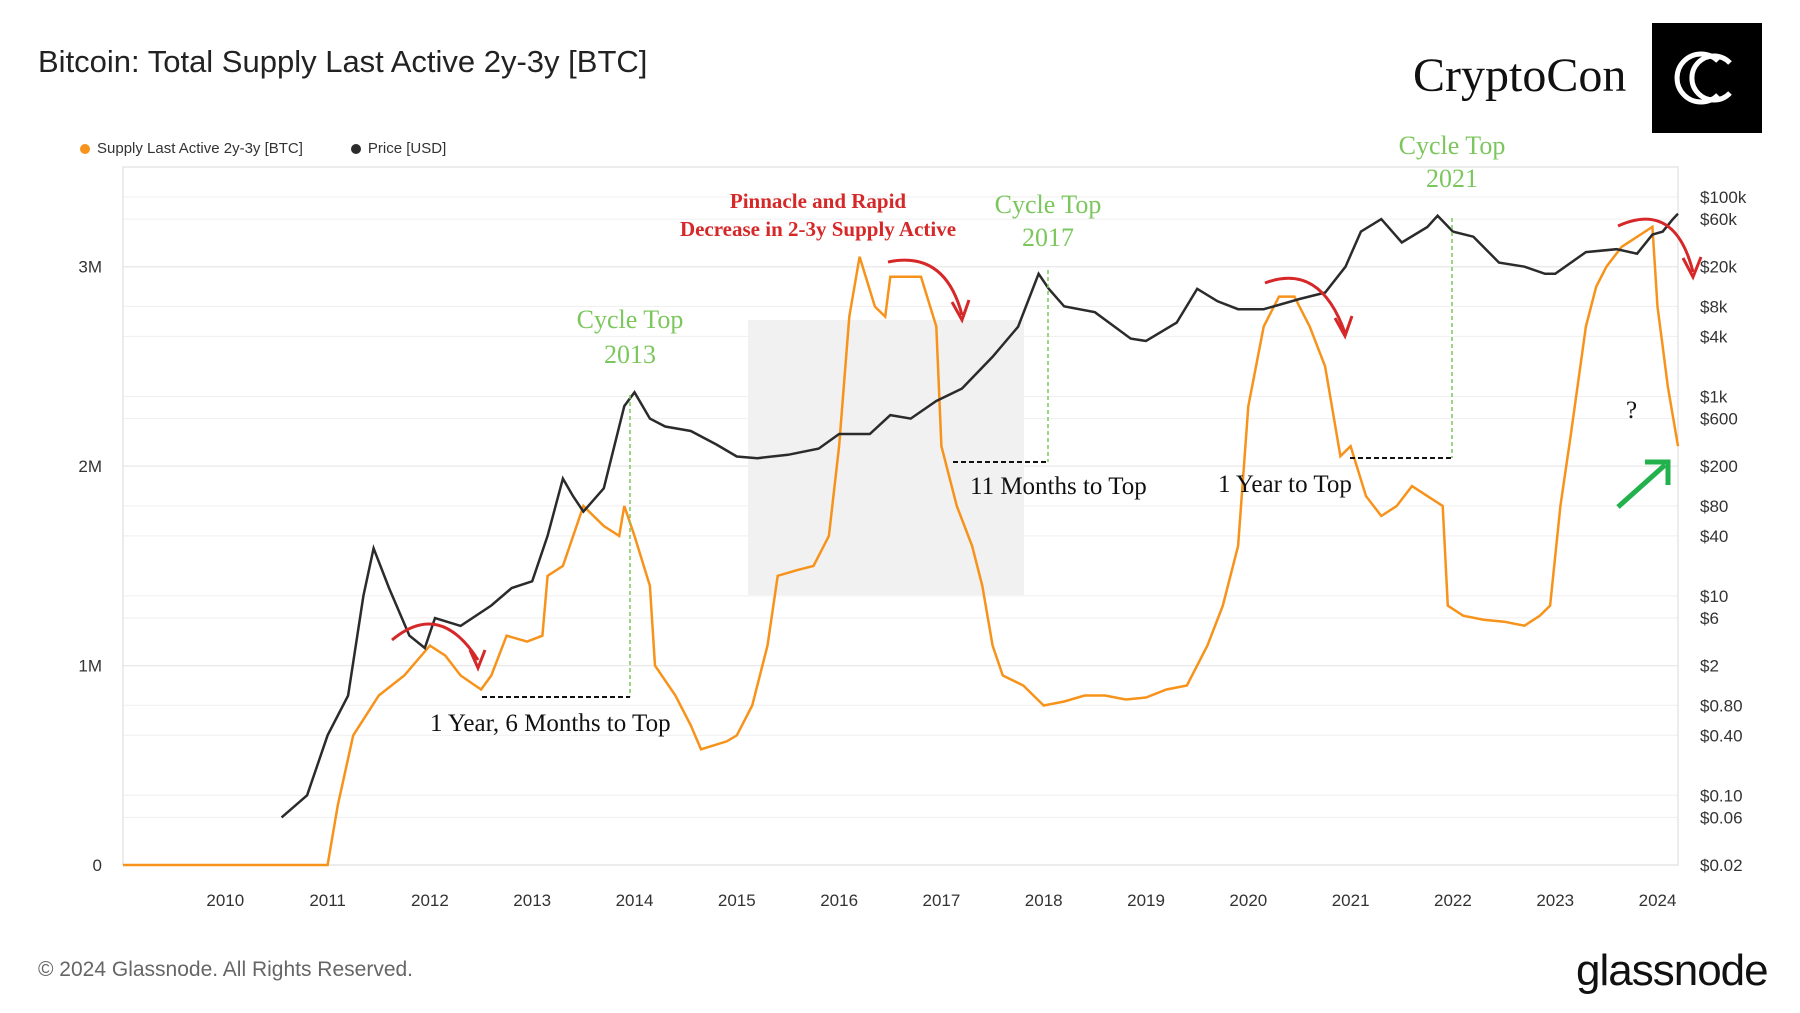 Image resolution: width=1800 pixels, height=1013 pixels. What do you see at coordinates (839, 900) in the screenshot?
I see `x-tick-label: 2016` at bounding box center [839, 900].